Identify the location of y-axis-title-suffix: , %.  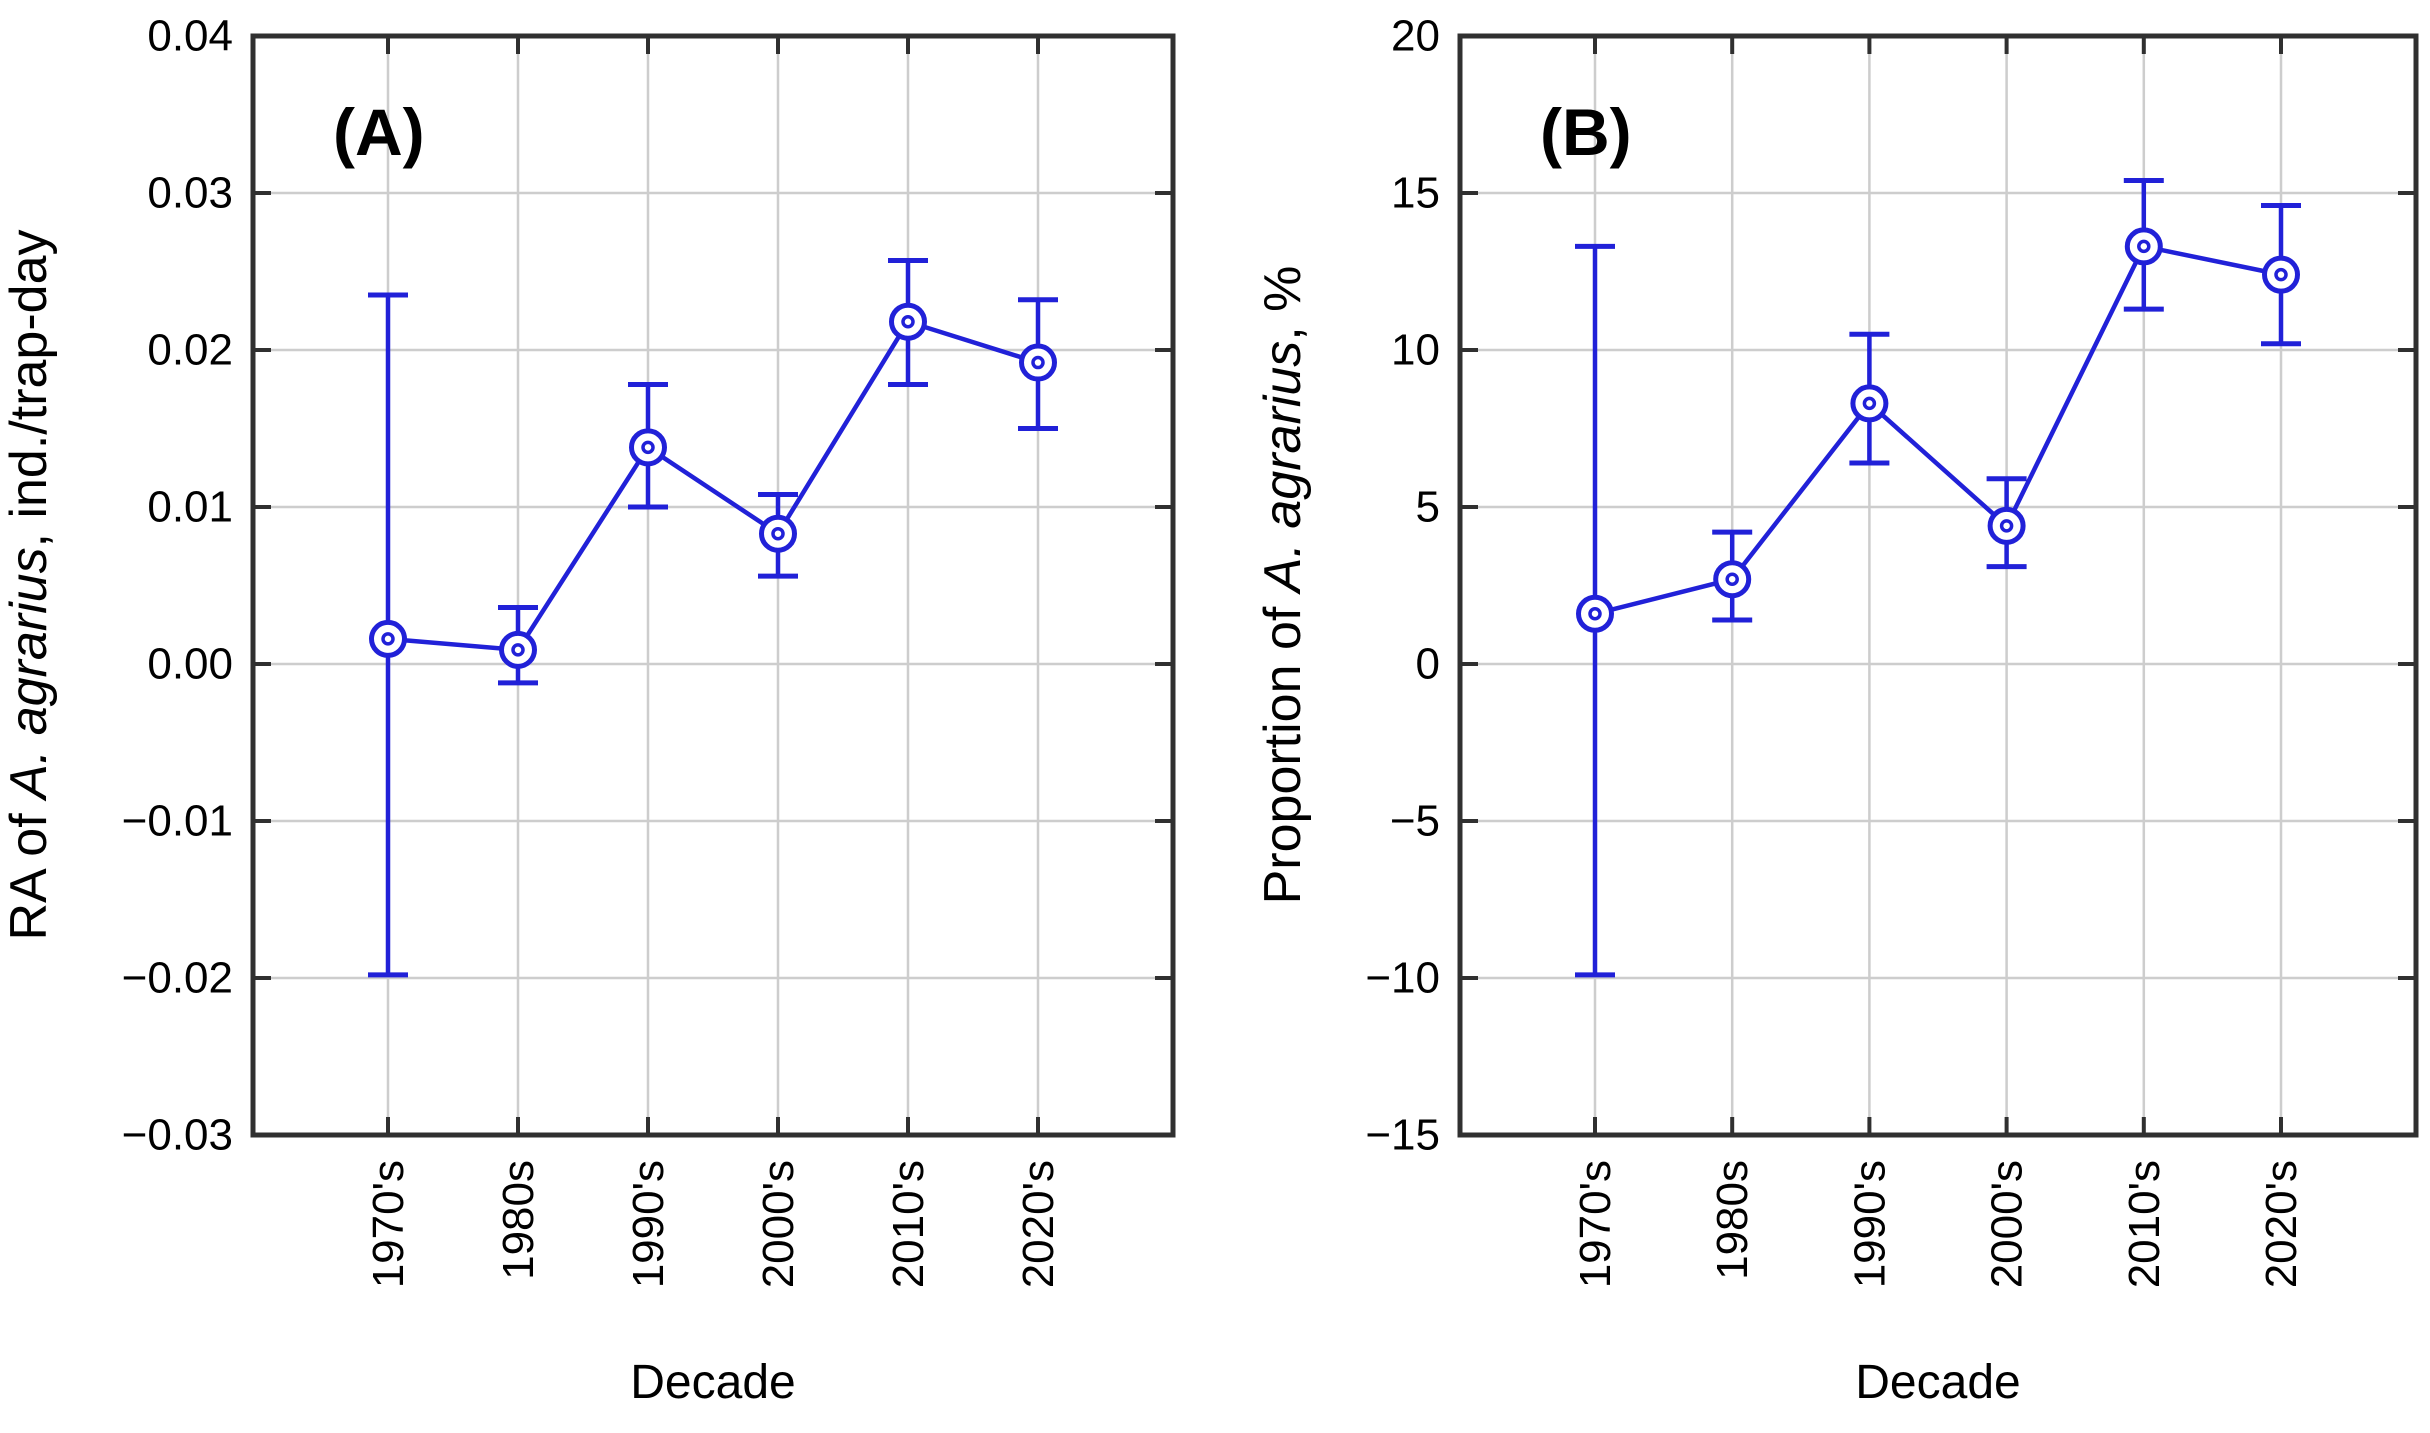
(1283, 303).